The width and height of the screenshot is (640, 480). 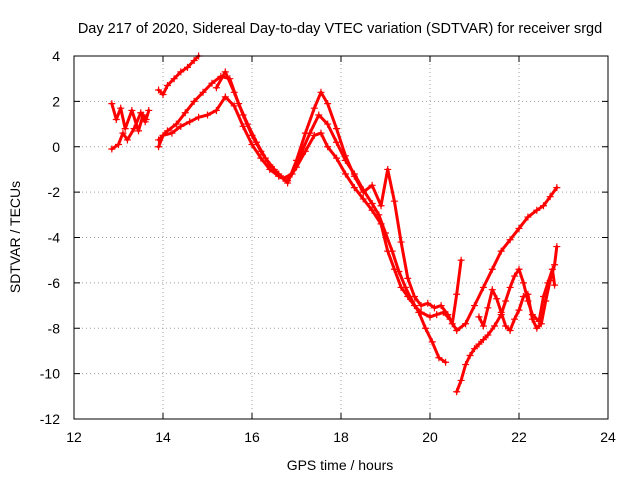 What do you see at coordinates (50, 374) in the screenshot?
I see `y-tick-label: -10` at bounding box center [50, 374].